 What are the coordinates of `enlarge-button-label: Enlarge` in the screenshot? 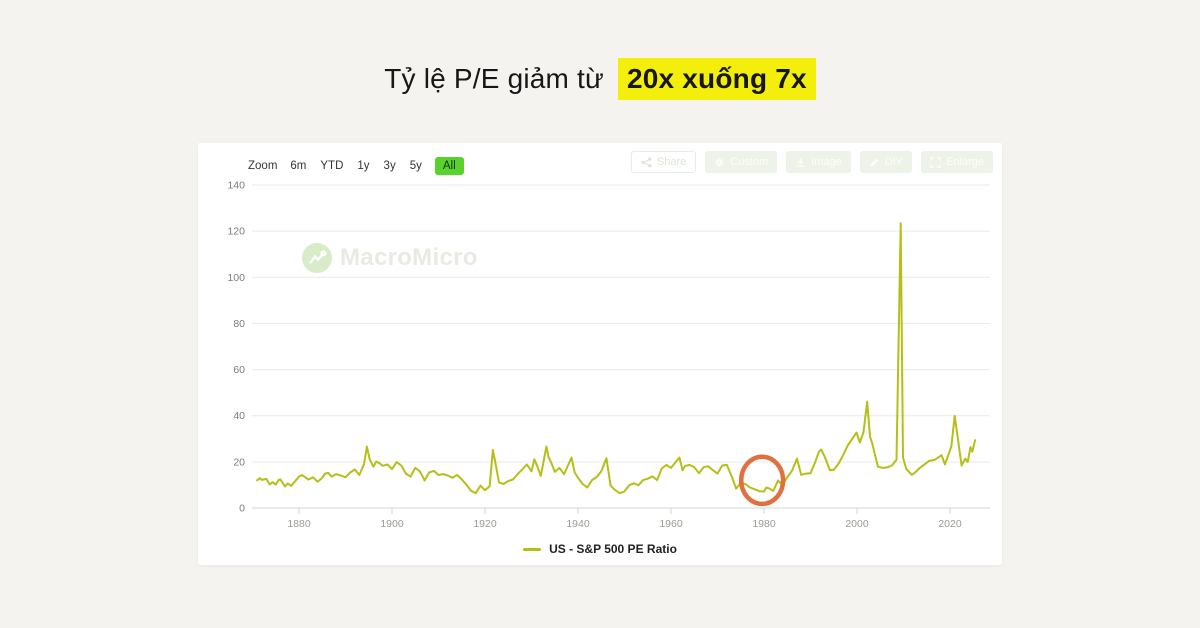 It's located at (965, 162).